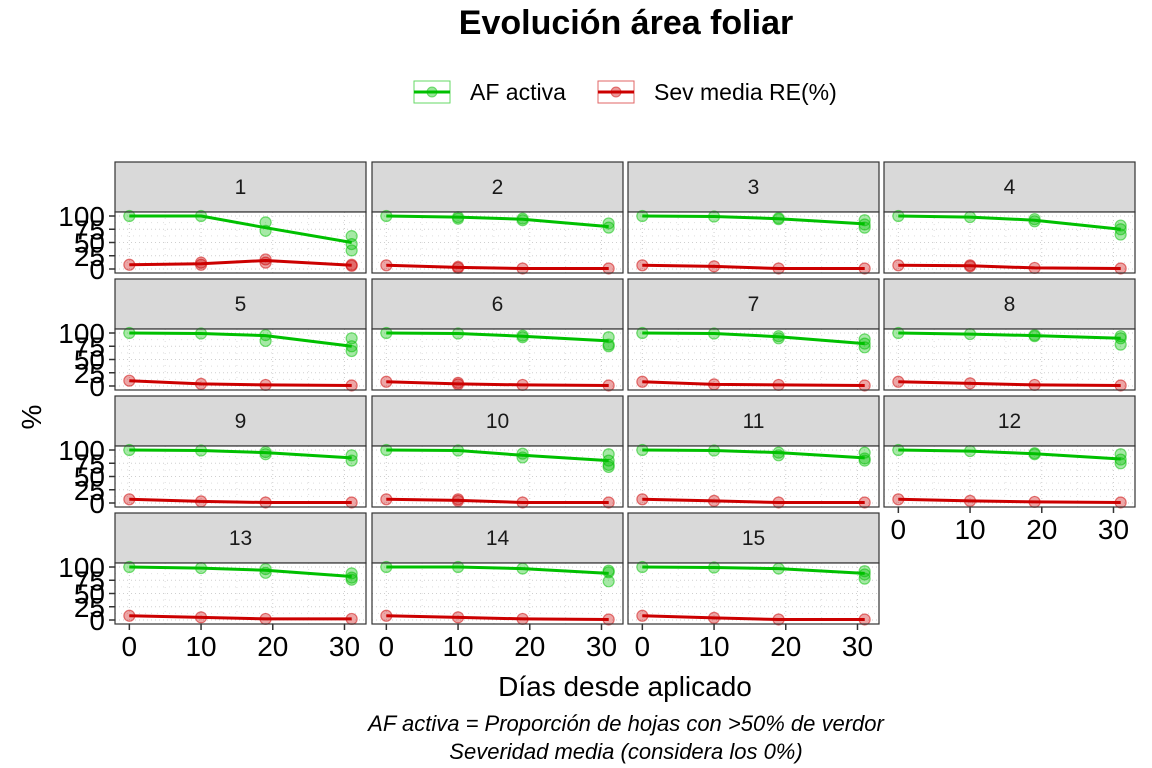 This screenshot has height=768, width=1152. What do you see at coordinates (754, 421) in the screenshot?
I see `panel-strip-label: 11` at bounding box center [754, 421].